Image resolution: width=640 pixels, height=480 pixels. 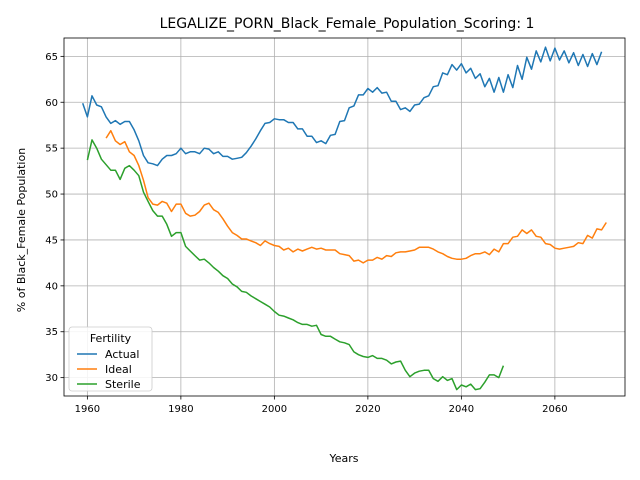 I want to click on y-tick-label: 30, so click(x=51, y=378).